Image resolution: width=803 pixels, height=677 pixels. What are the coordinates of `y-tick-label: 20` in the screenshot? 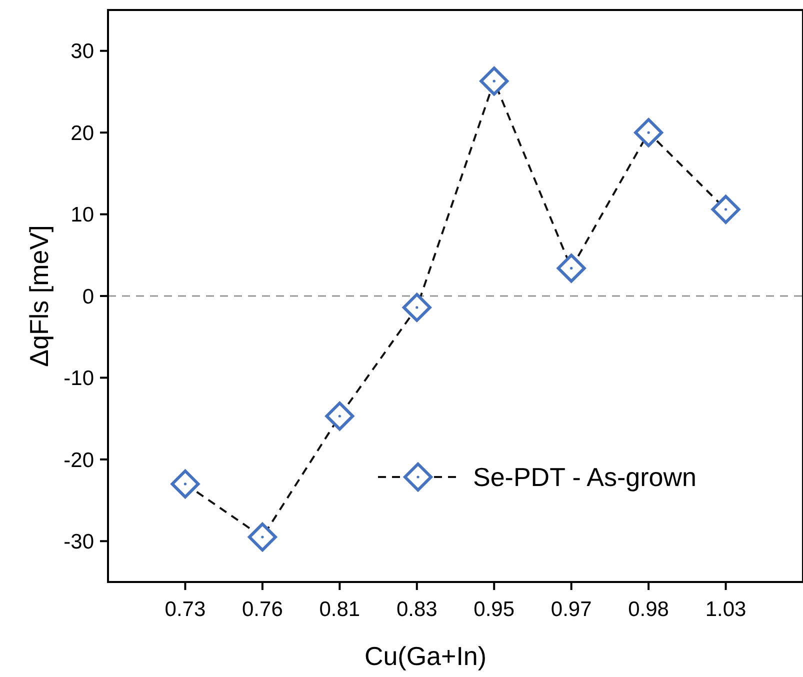 It's located at (82, 133).